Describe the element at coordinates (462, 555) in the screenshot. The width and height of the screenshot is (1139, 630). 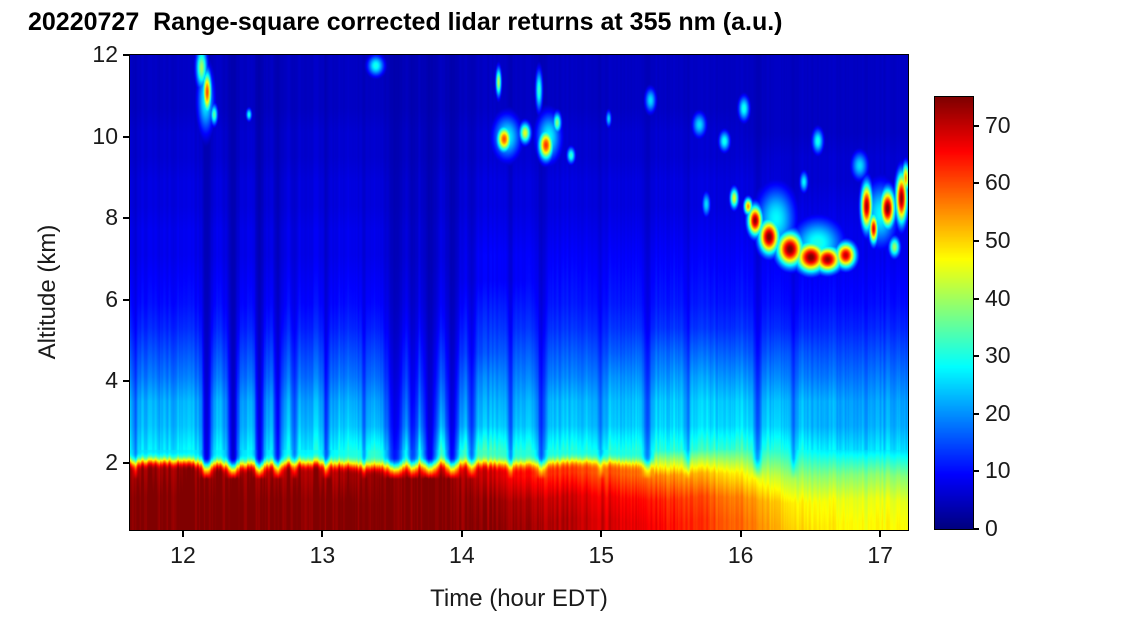
I see `x-tick-label: 14` at that location.